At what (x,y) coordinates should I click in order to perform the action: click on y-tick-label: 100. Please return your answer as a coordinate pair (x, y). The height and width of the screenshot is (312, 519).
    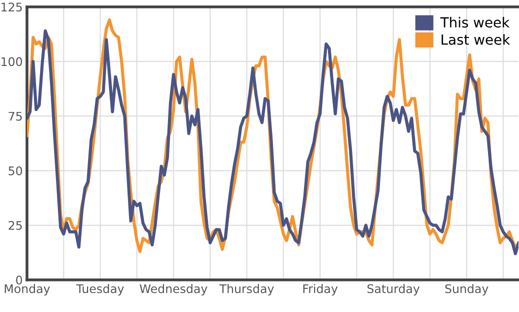
    Looking at the image, I should click on (12, 61).